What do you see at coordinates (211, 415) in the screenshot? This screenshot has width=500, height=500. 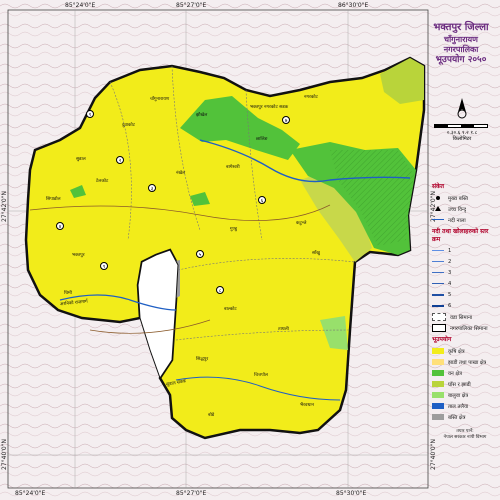 I see `place-label: बोडे` at bounding box center [211, 415].